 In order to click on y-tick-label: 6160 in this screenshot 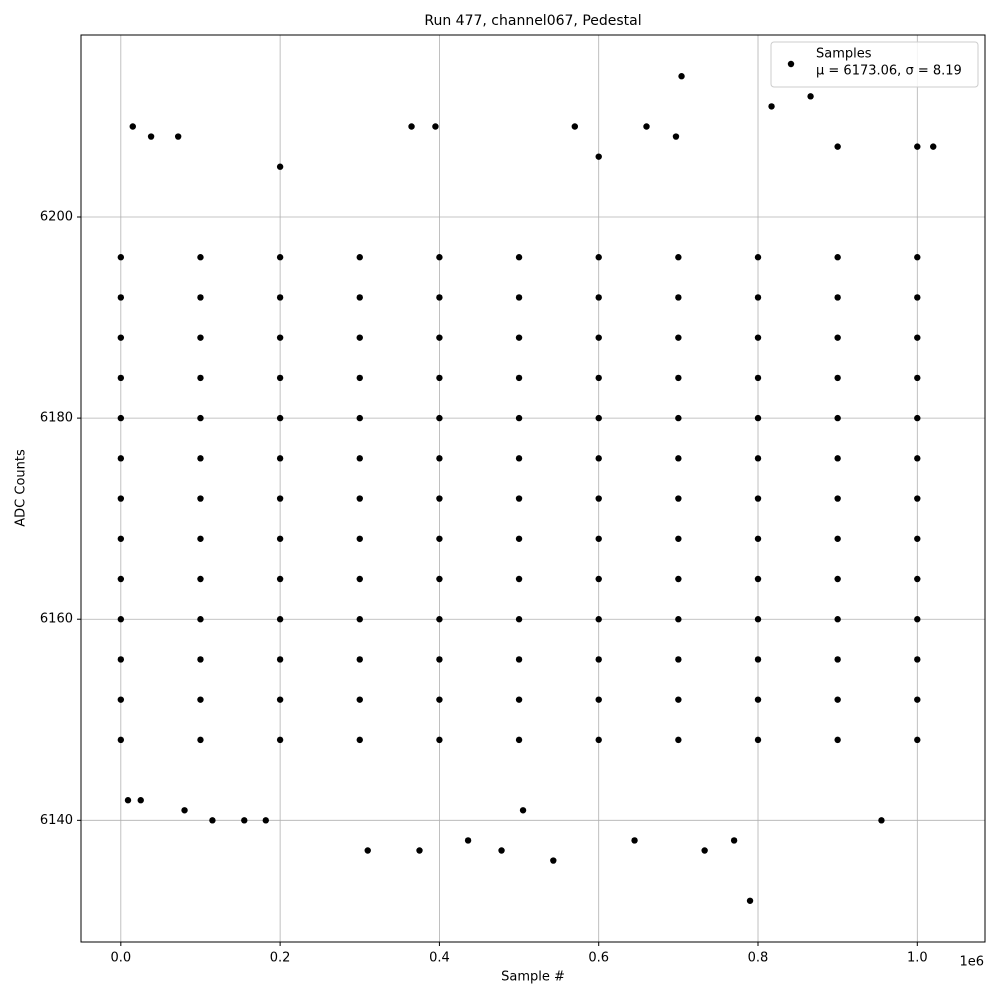, I will do `click(56, 619)`.